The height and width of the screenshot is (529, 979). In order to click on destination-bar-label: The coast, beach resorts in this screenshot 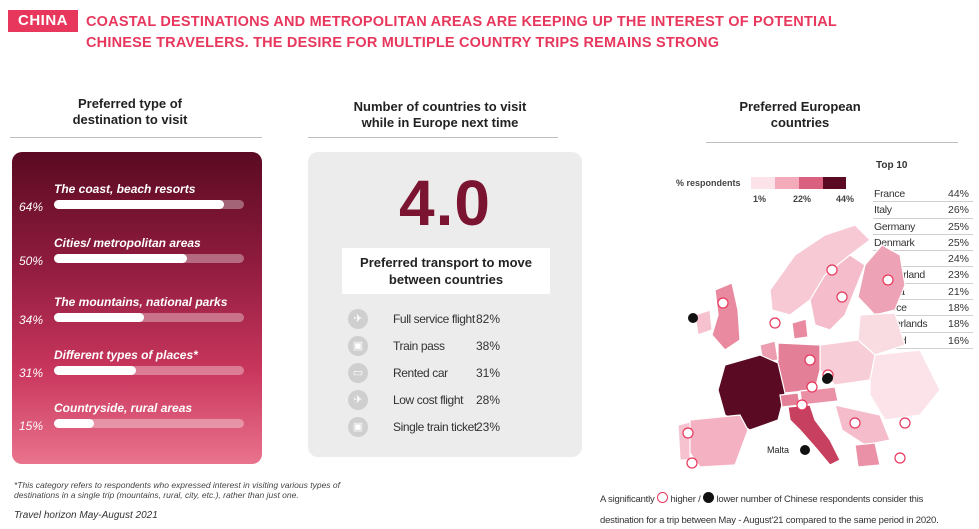, I will do `click(125, 189)`.